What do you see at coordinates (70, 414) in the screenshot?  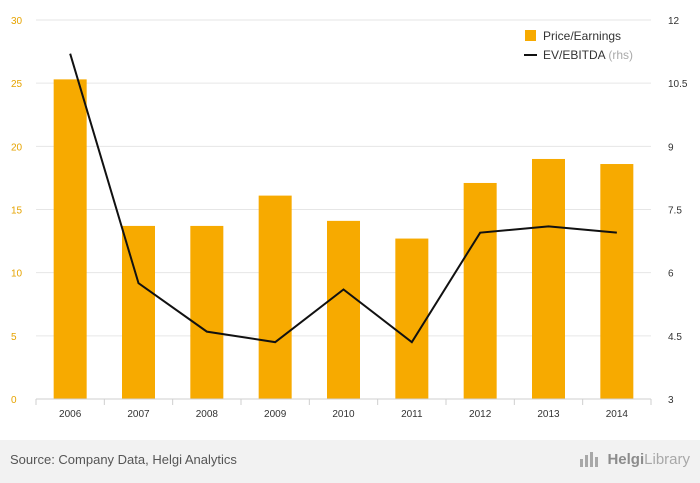 I see `x-tick-label: 2006` at bounding box center [70, 414].